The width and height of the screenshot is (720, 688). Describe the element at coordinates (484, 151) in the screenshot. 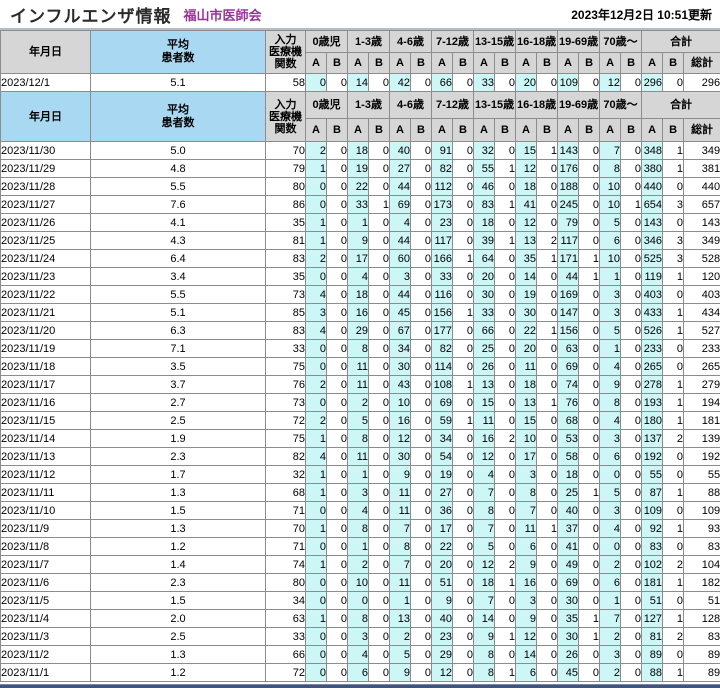

I see `count-cell-a: 32` at that location.